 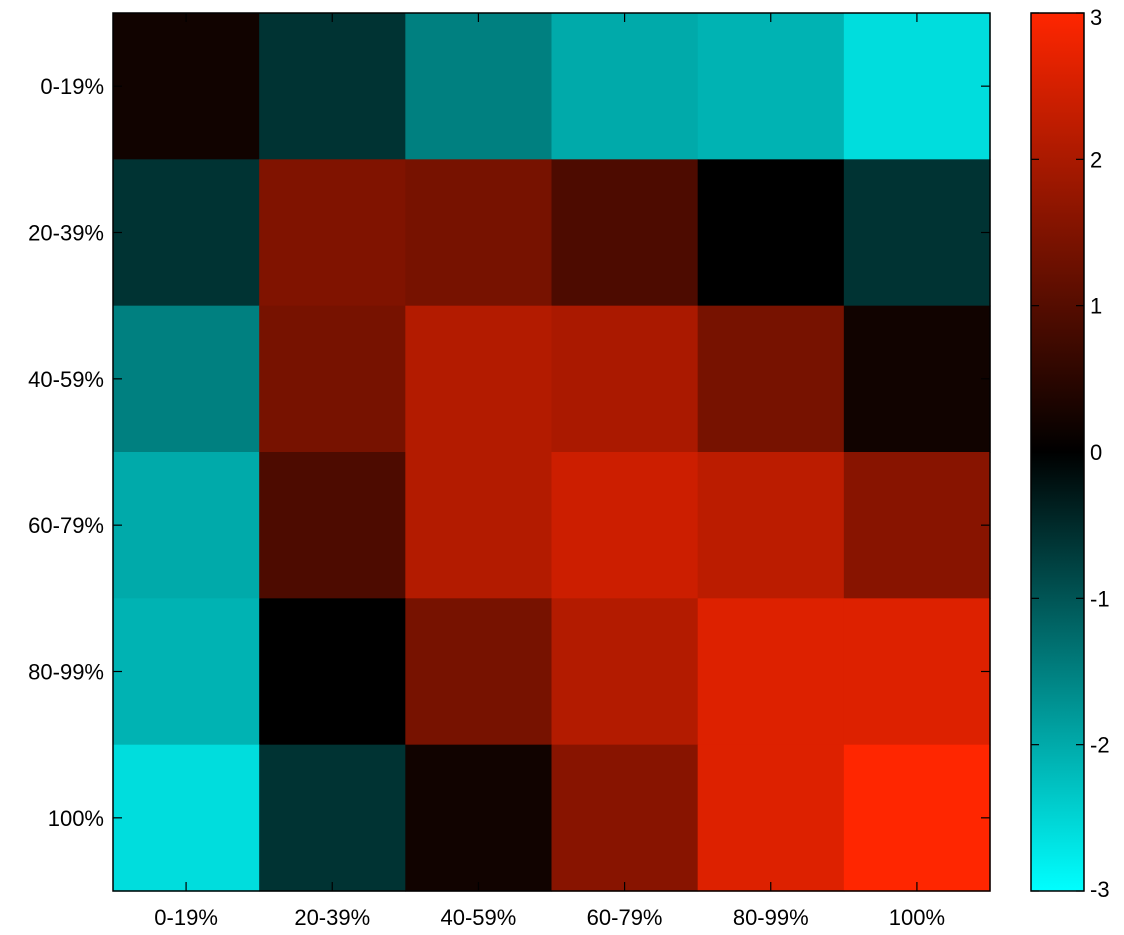 What do you see at coordinates (1100, 745) in the screenshot?
I see `colorbar-tick-label: -2` at bounding box center [1100, 745].